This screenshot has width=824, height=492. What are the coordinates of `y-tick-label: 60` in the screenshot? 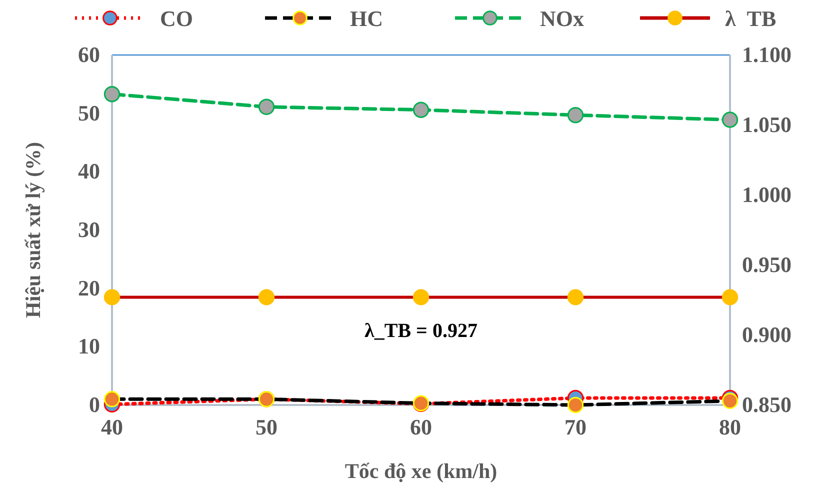 It's located at (89, 55).